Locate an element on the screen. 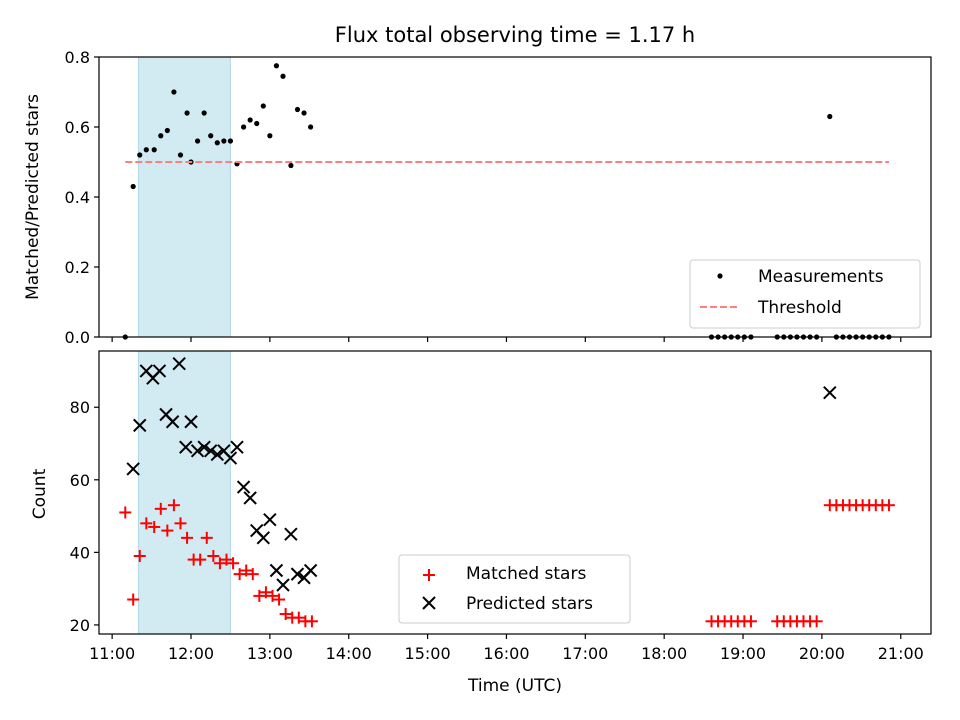 The image size is (960, 720). top-shaded-span is located at coordinates (184, 197).